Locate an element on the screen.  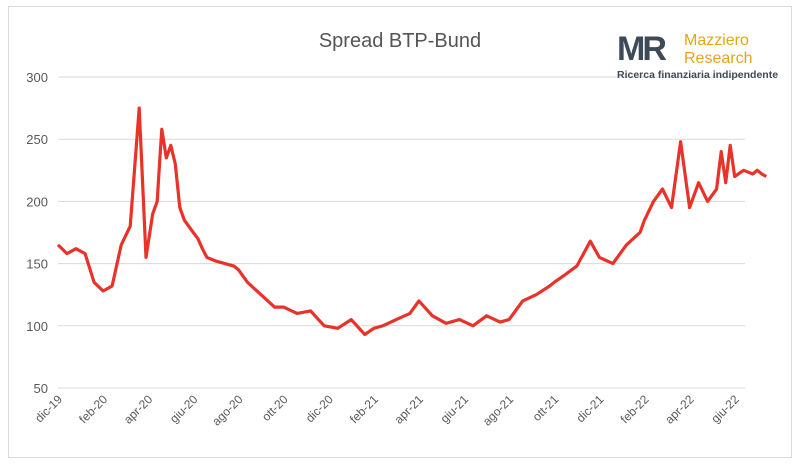
x-tick-label: dic-19 is located at coordinates (48, 408).